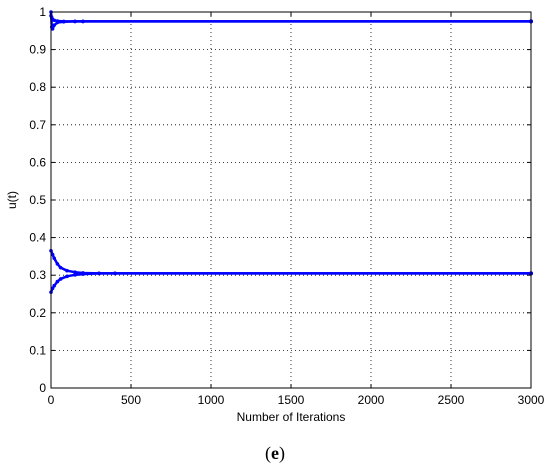  Describe the element at coordinates (37, 275) in the screenshot. I see `y-tick-label: 0.3` at that location.